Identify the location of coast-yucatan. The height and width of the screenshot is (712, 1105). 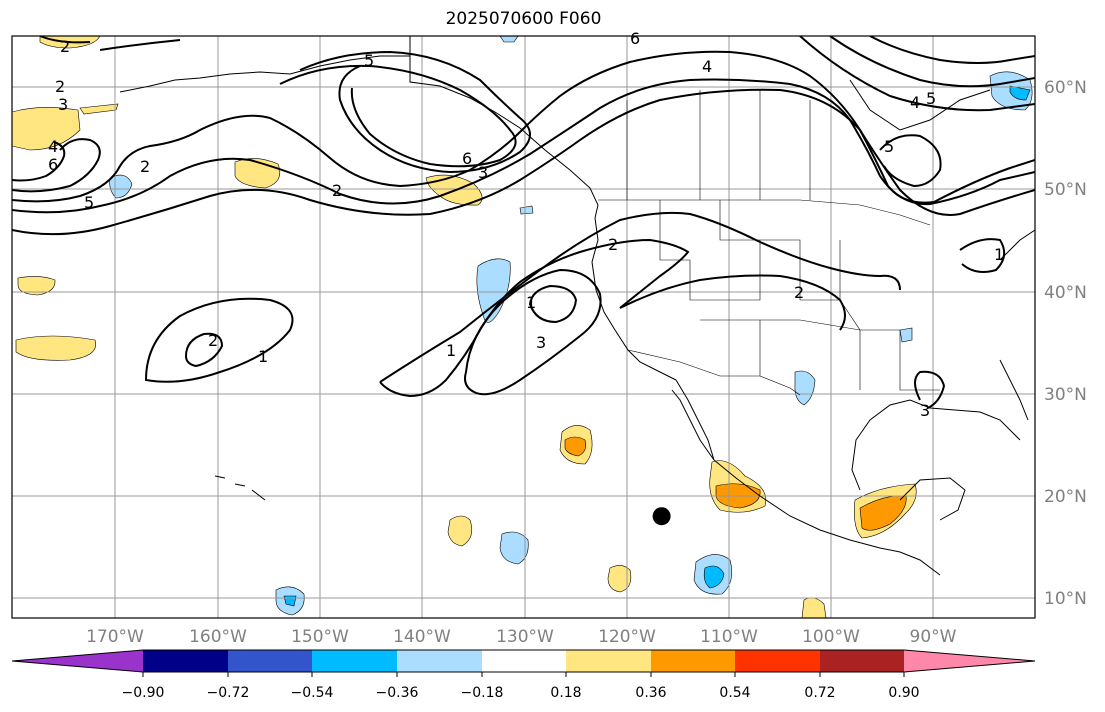
(932, 499).